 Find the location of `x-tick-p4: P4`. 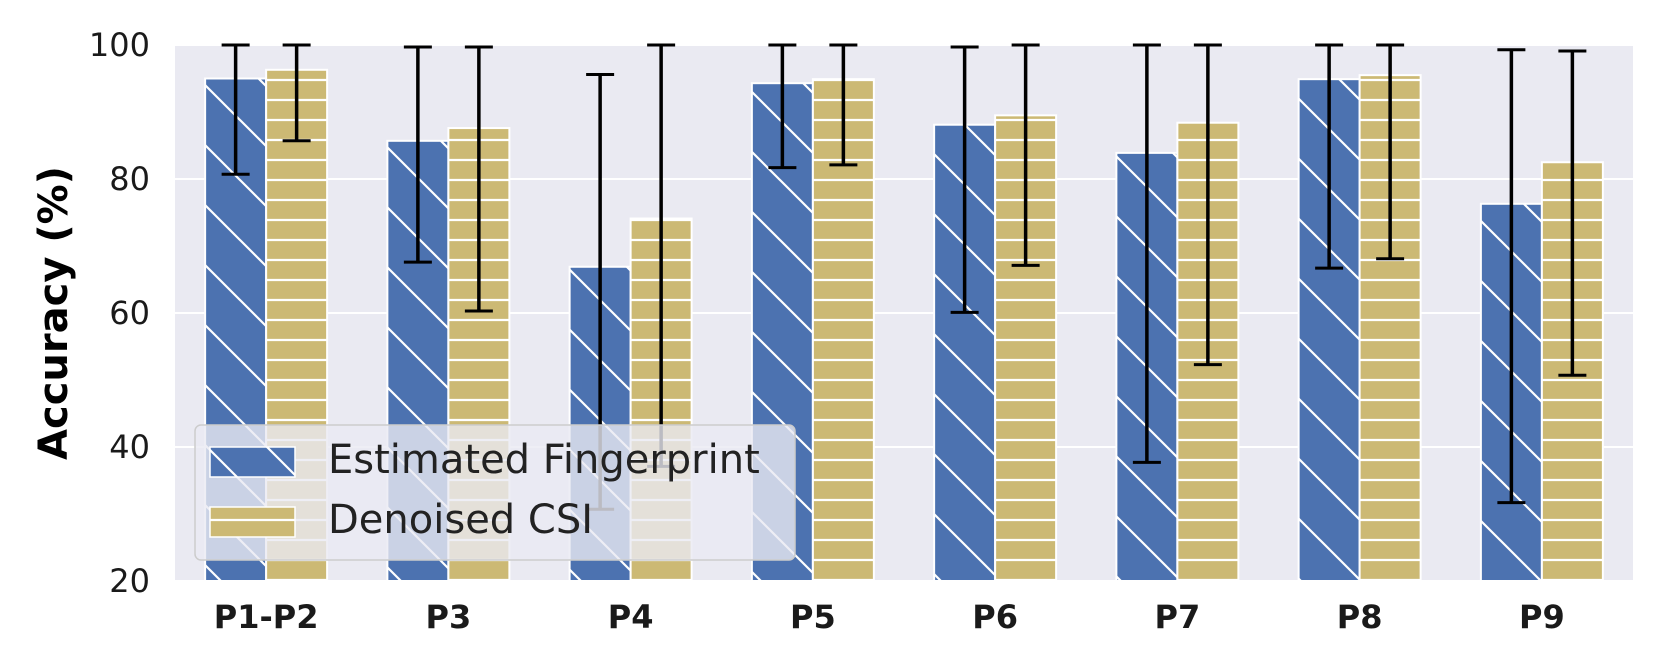

x-tick-p4: P4 is located at coordinates (631, 617).